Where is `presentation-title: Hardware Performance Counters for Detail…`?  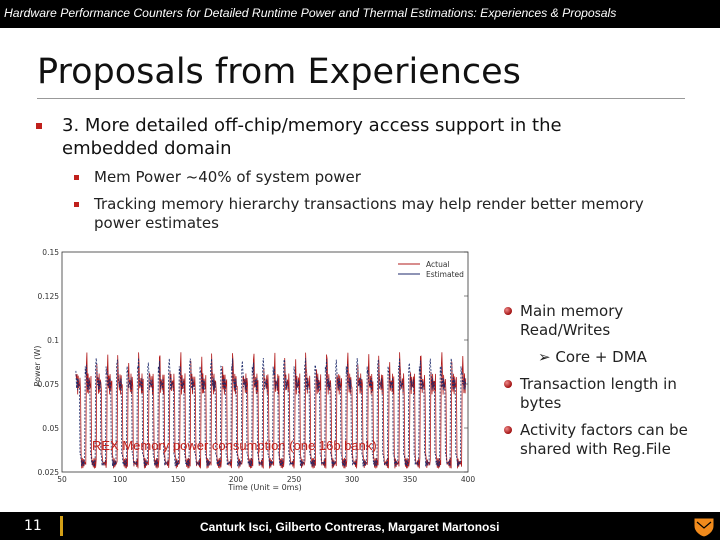 presentation-title: Hardware Performance Counters for Detail… is located at coordinates (310, 13).